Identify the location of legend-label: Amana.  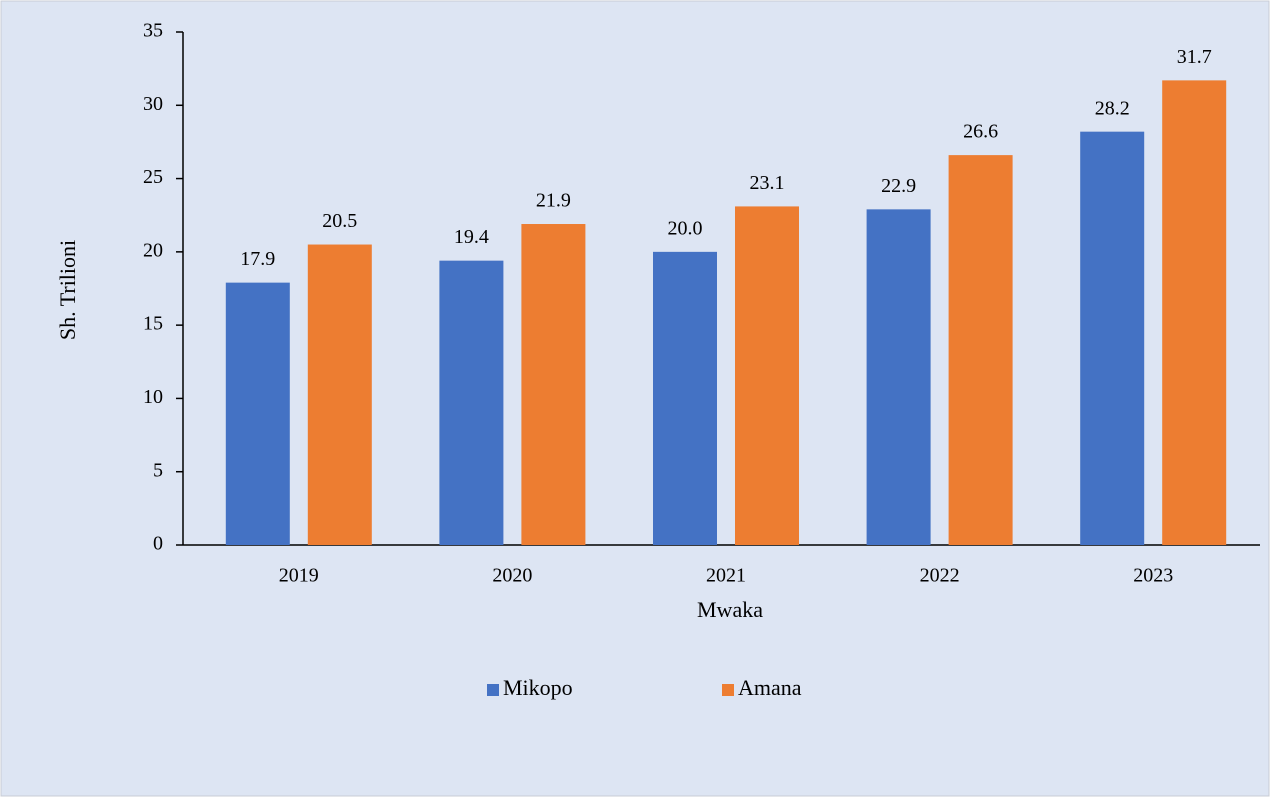
(770, 687).